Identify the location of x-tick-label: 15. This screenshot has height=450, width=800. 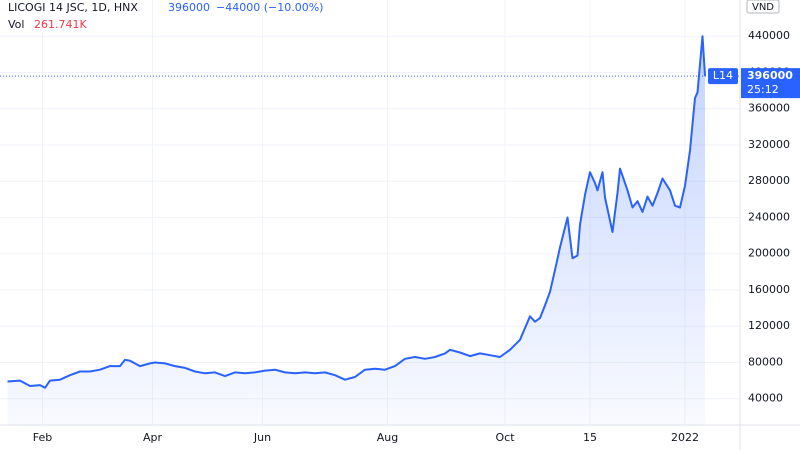
(590, 437).